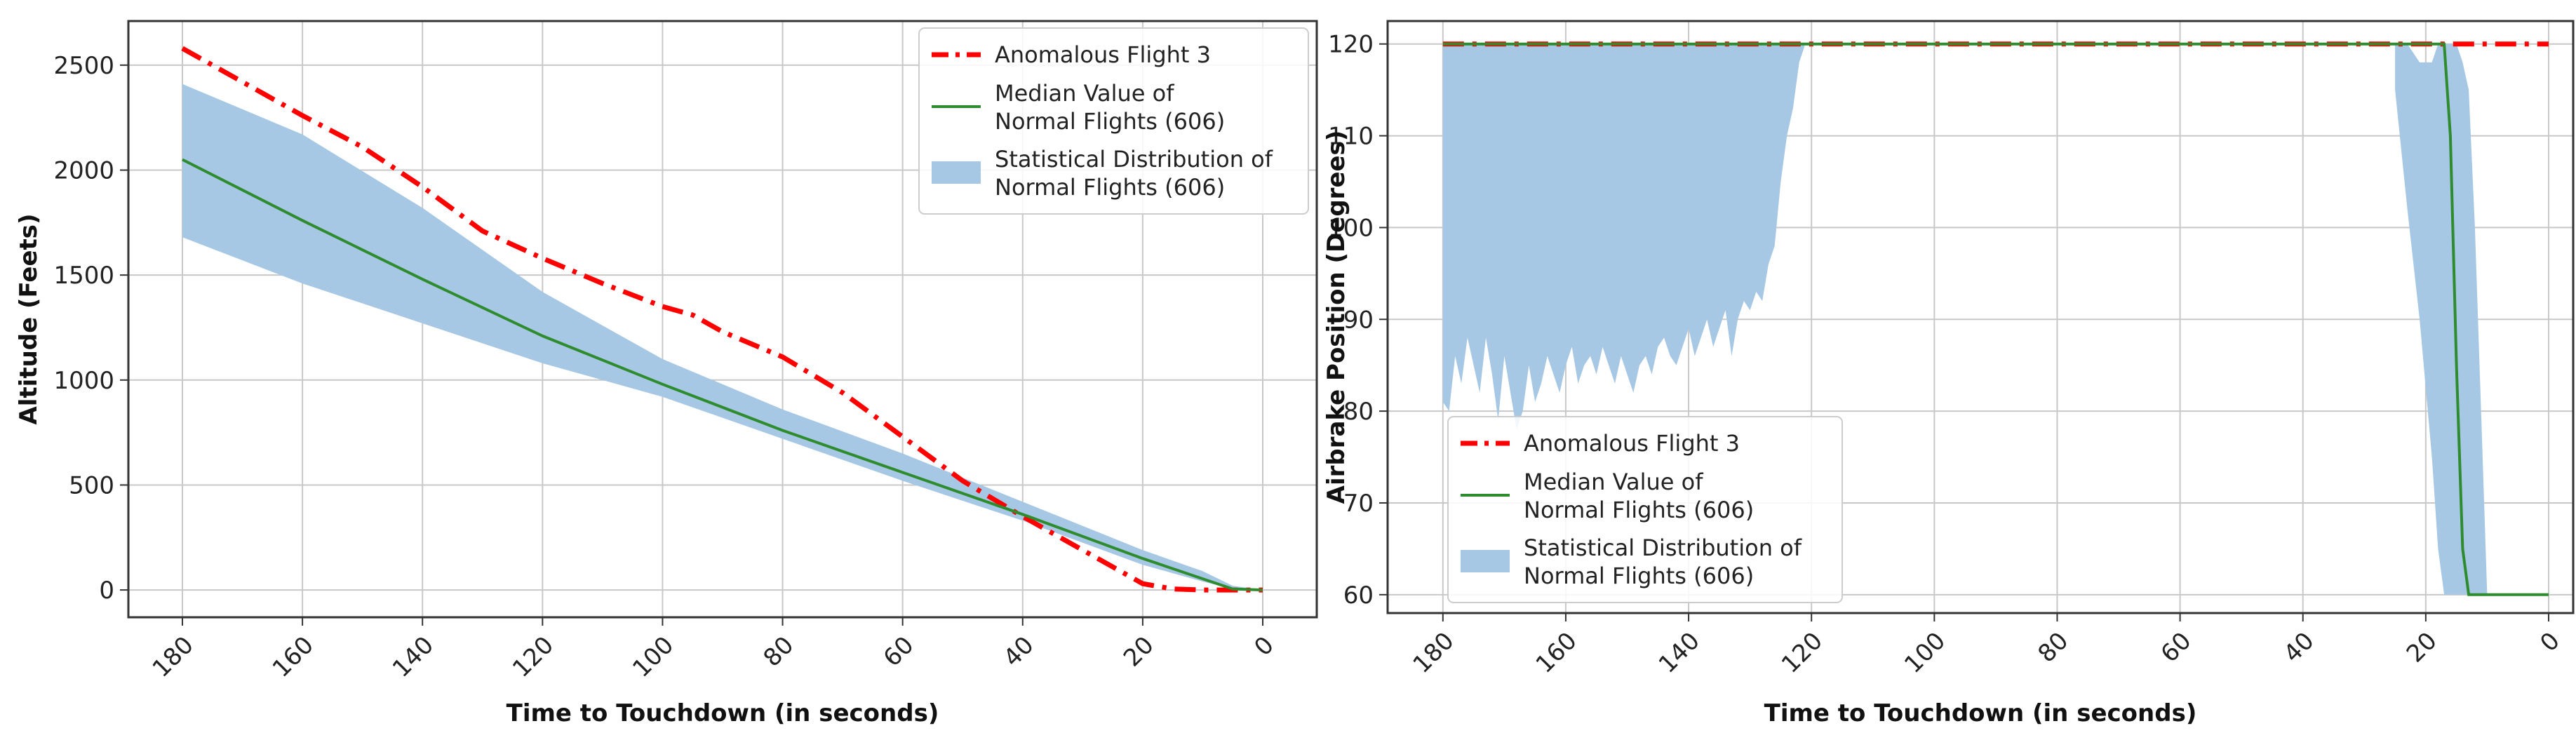 The image size is (2576, 733). What do you see at coordinates (1358, 504) in the screenshot?
I see `y-tick-label: 70` at bounding box center [1358, 504].